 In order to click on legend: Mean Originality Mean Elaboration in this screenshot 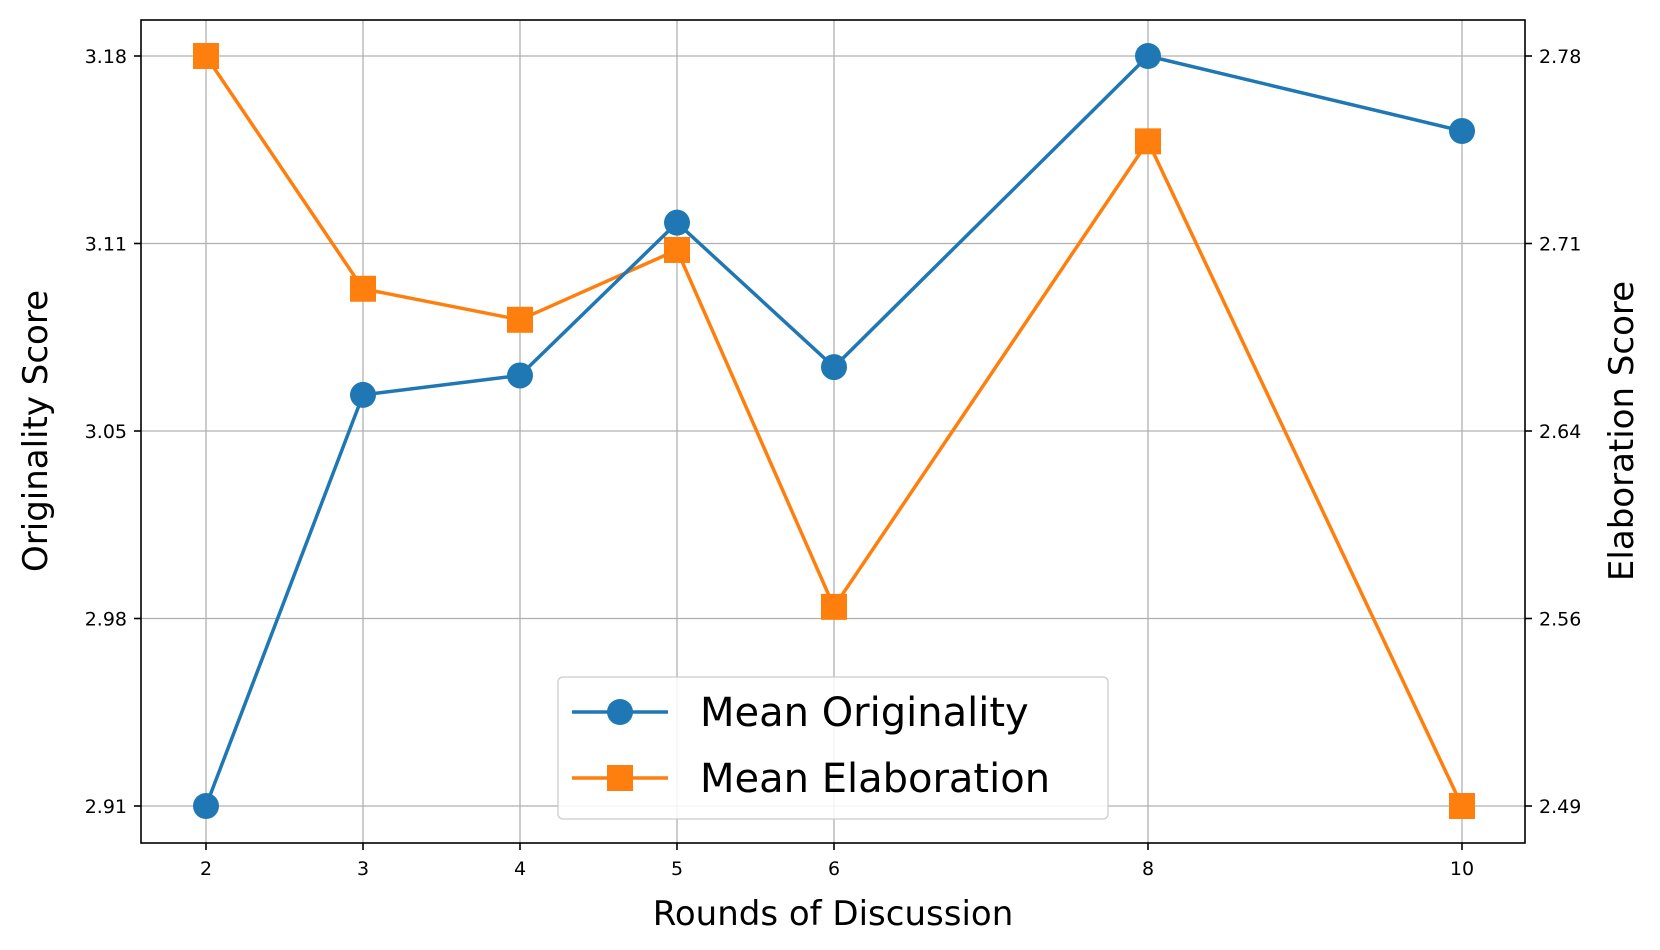, I will do `click(833, 748)`.